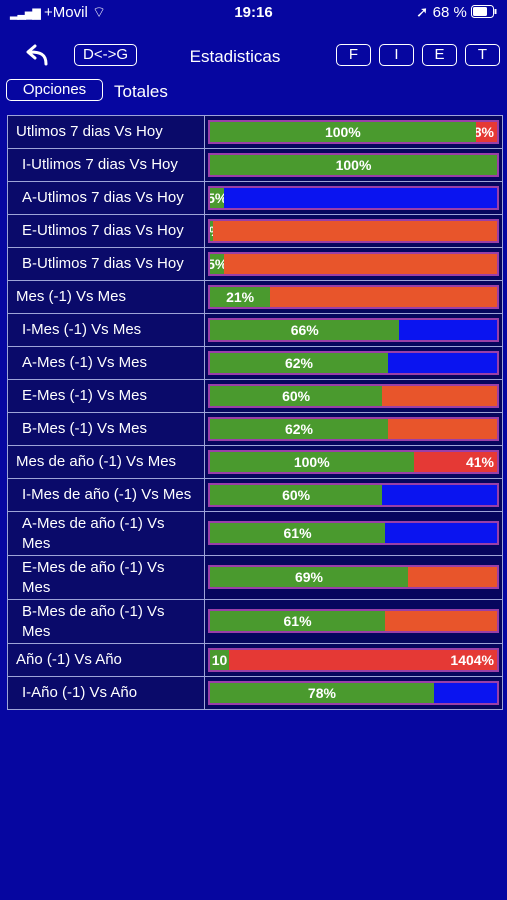 Image resolution: width=507 pixels, height=900 pixels. Describe the element at coordinates (106, 693) in the screenshot. I see `row-label: I-Año (-1) Vs Año` at that location.